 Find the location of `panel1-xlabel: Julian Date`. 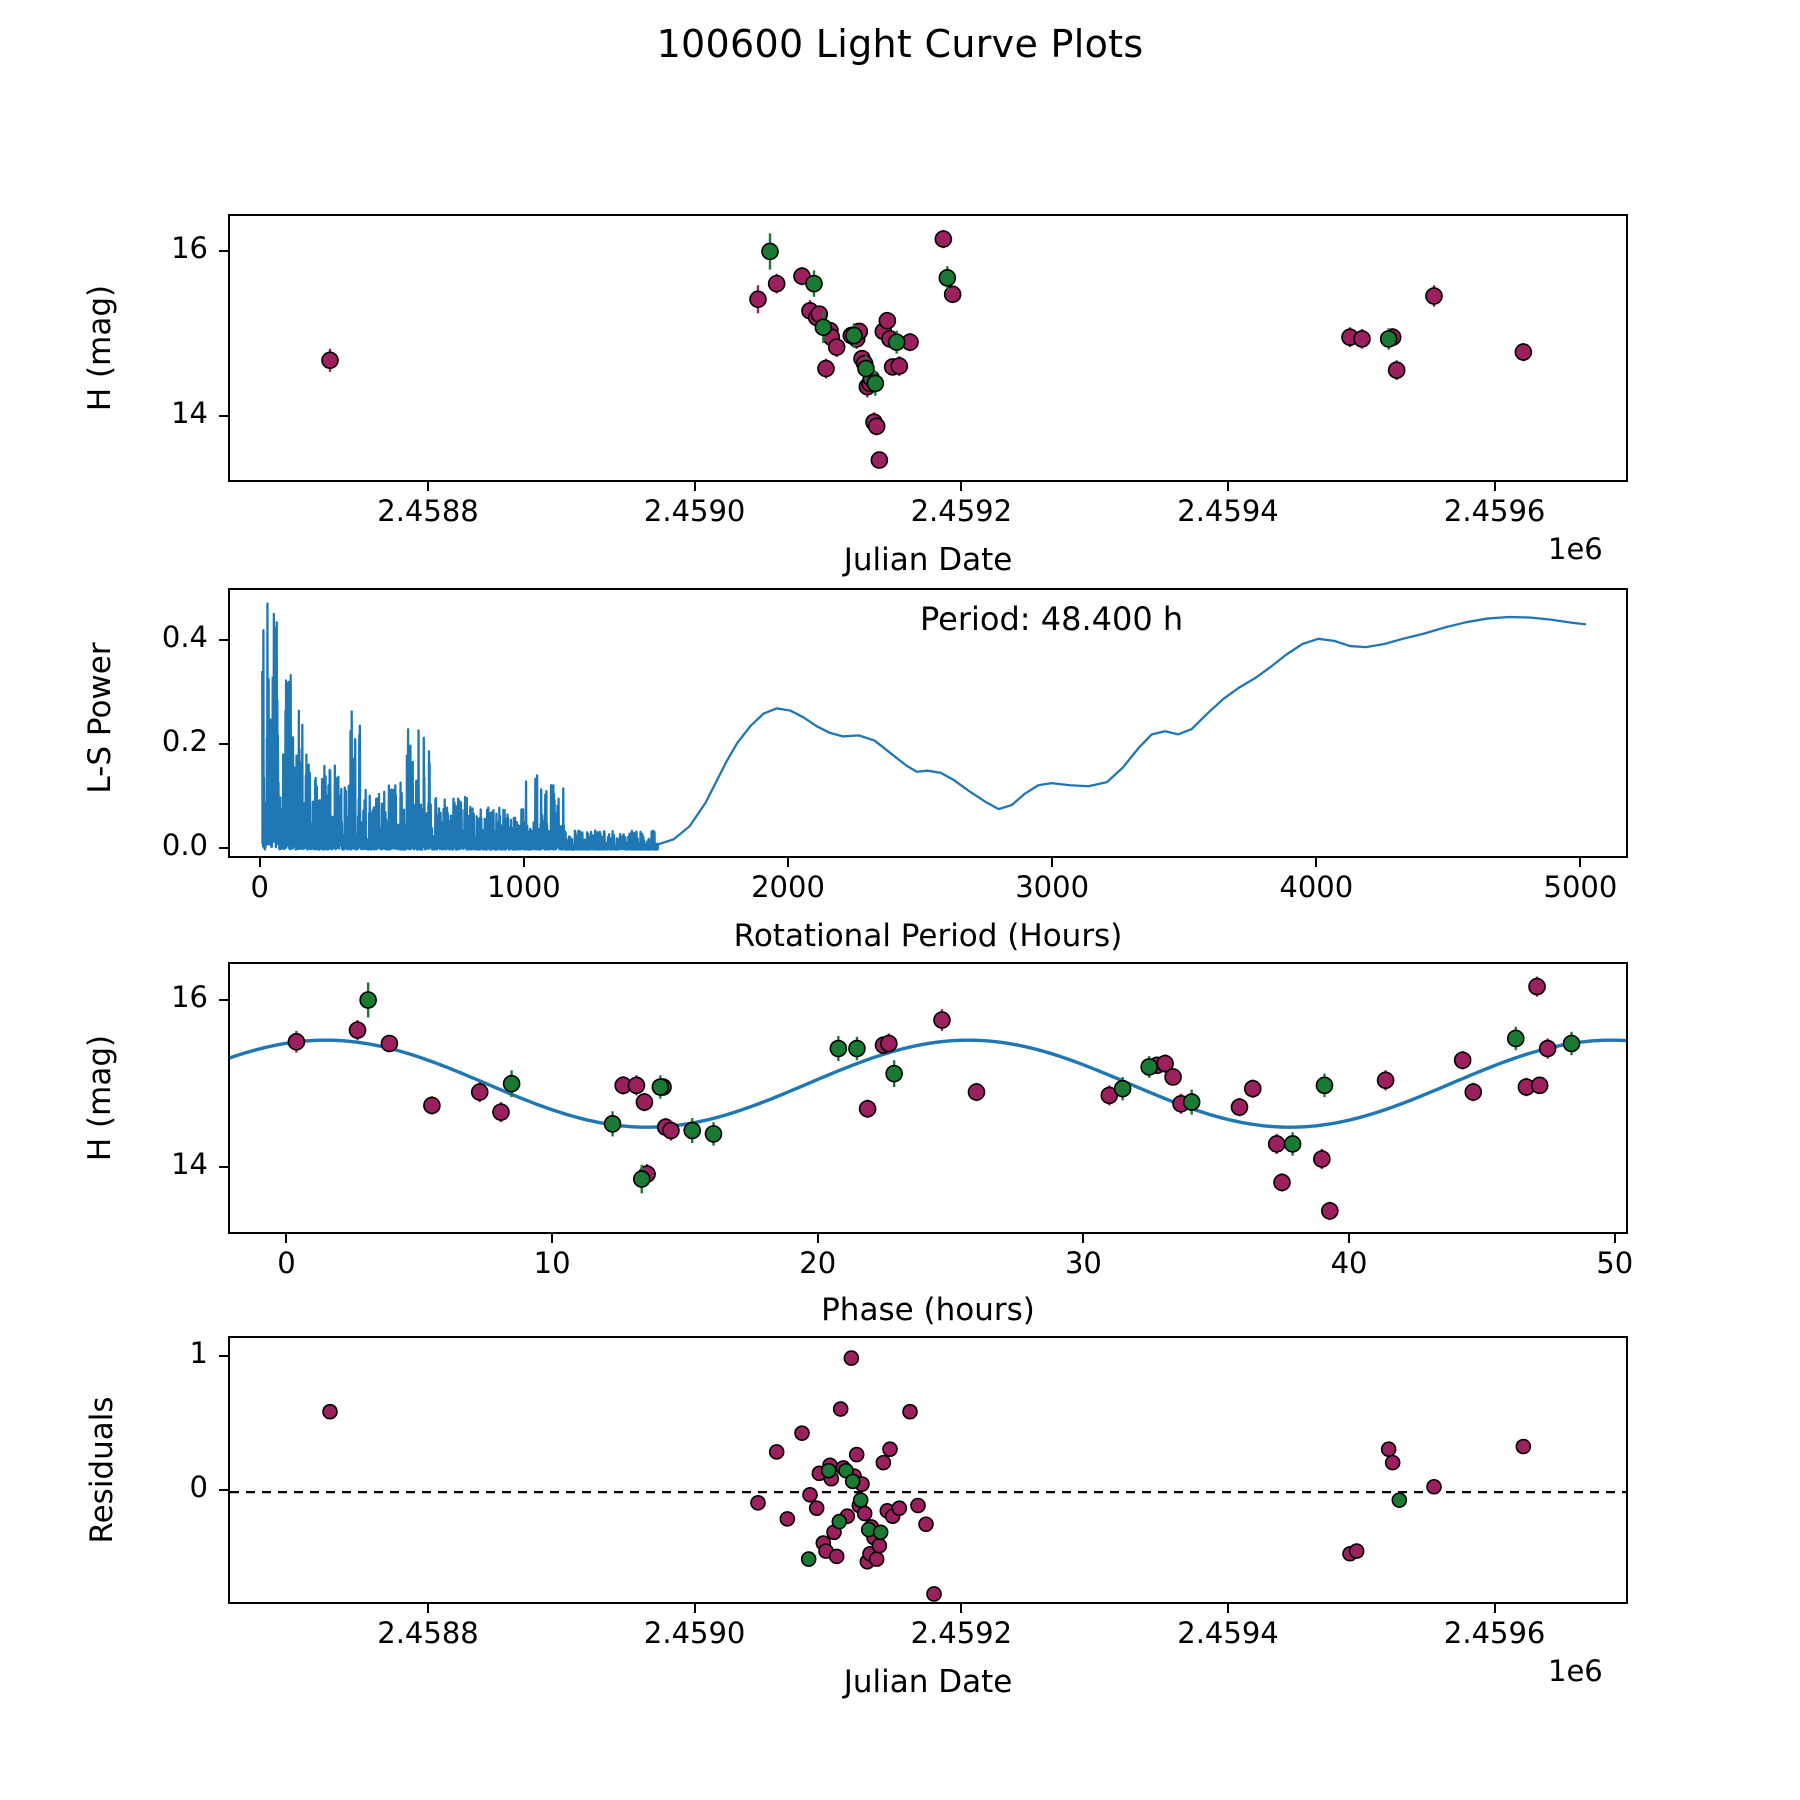

panel1-xlabel: Julian Date is located at coordinates (928, 560).